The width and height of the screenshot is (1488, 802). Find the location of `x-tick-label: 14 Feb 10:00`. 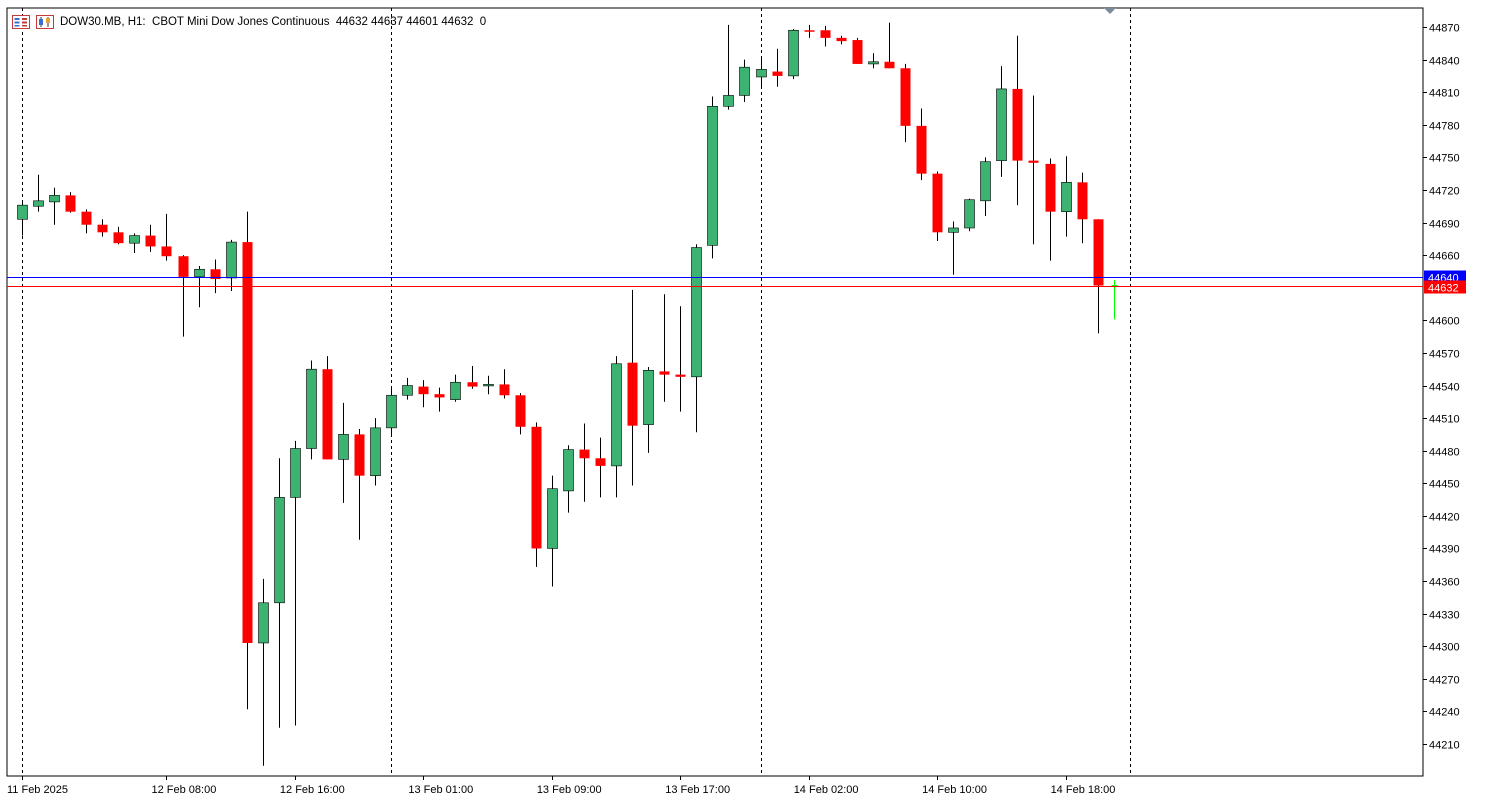

x-tick-label: 14 Feb 10:00 is located at coordinates (954, 790).